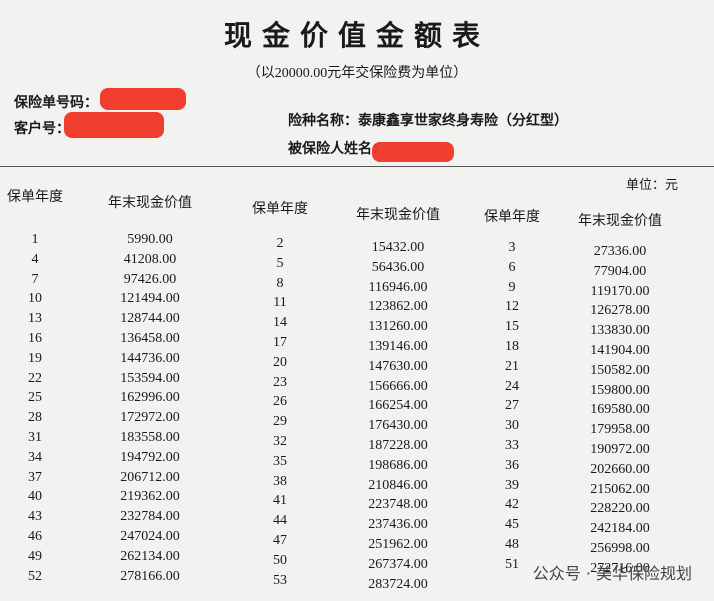  Describe the element at coordinates (398, 346) in the screenshot. I see `cash-value: 139146.00` at that location.